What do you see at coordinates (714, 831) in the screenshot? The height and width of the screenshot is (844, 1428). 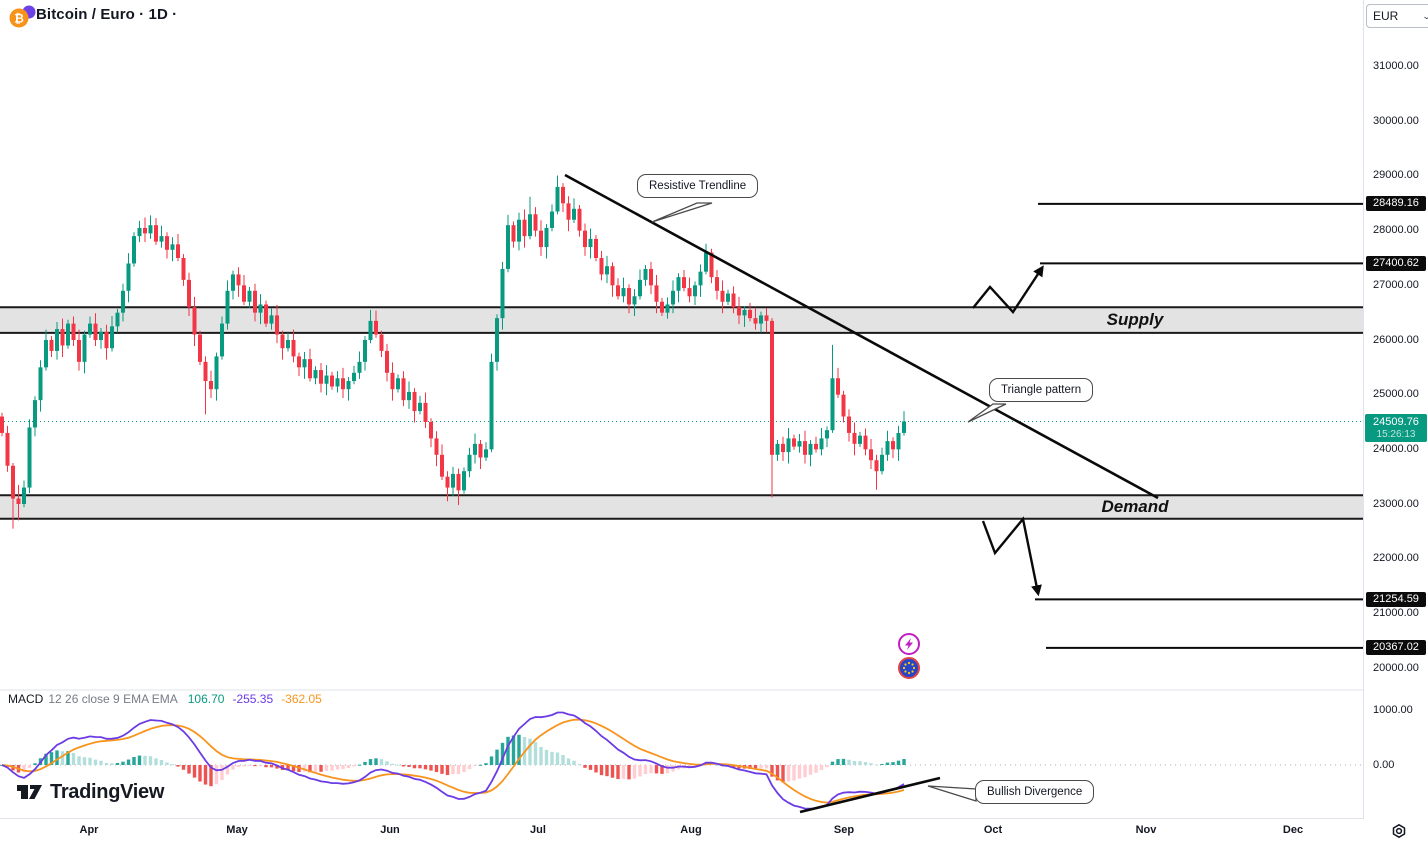 I see `time-axis-panel: Apr May Jun Jul Aug Sep Oct Nov Dec` at bounding box center [714, 831].